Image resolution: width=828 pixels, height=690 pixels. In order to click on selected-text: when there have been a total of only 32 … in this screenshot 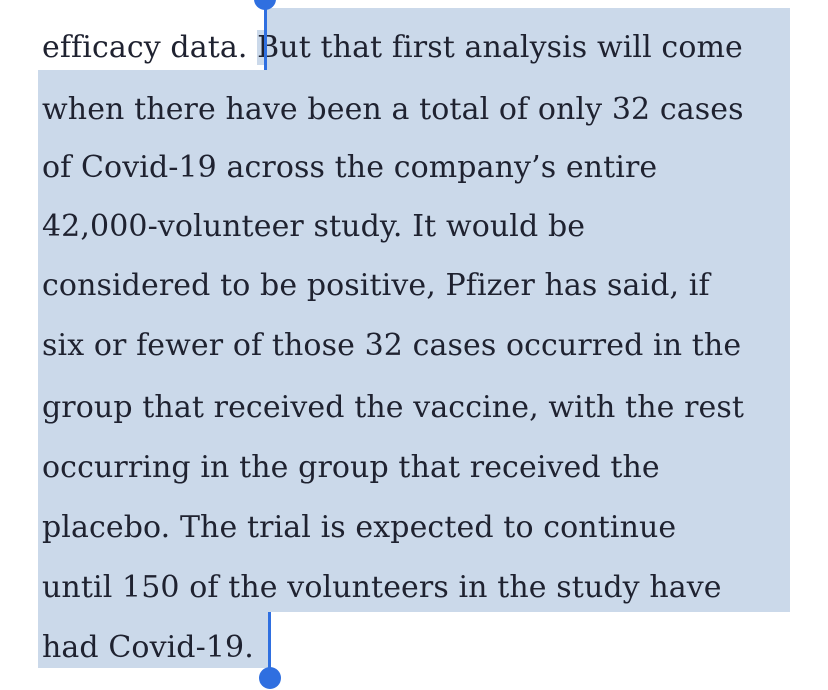, I will do `click(393, 109)`.